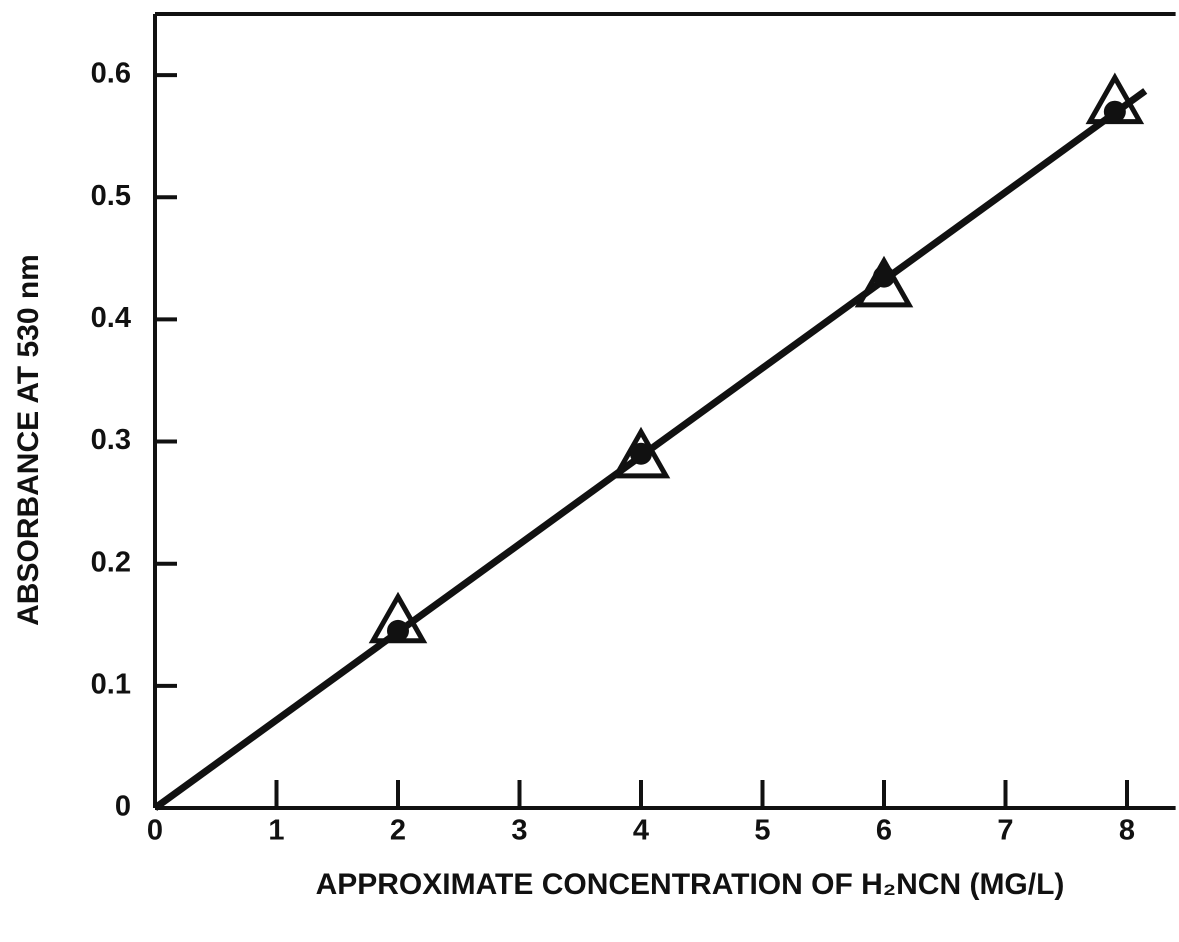  Describe the element at coordinates (111, 440) in the screenshot. I see `y-tick-label: 0.3` at that location.